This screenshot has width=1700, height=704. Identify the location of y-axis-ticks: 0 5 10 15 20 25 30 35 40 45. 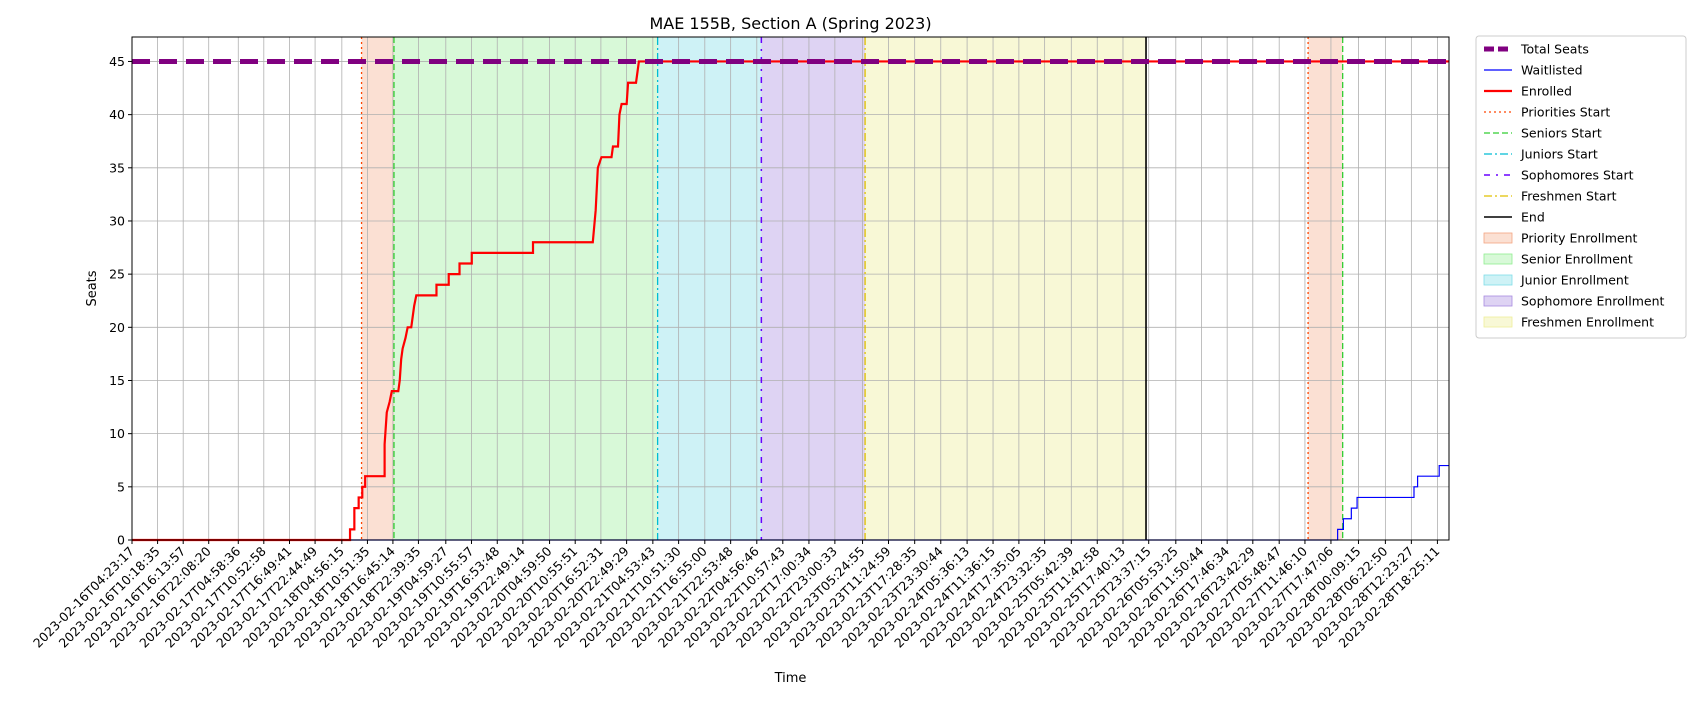
(120, 301).